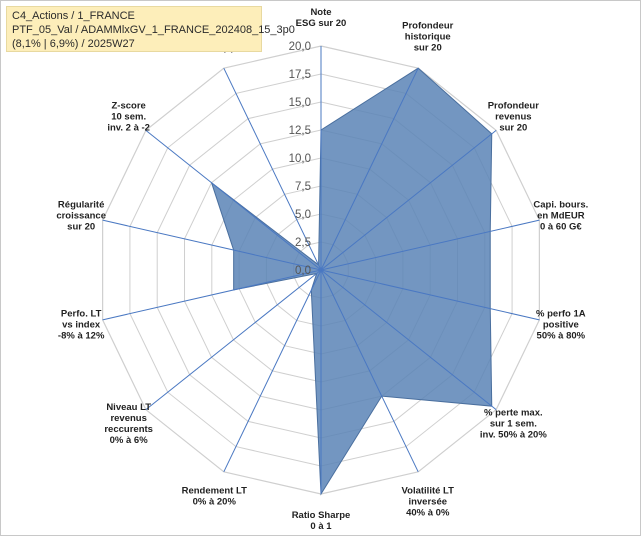  I want to click on axis-label-line: 0% à 6%, so click(129, 440).